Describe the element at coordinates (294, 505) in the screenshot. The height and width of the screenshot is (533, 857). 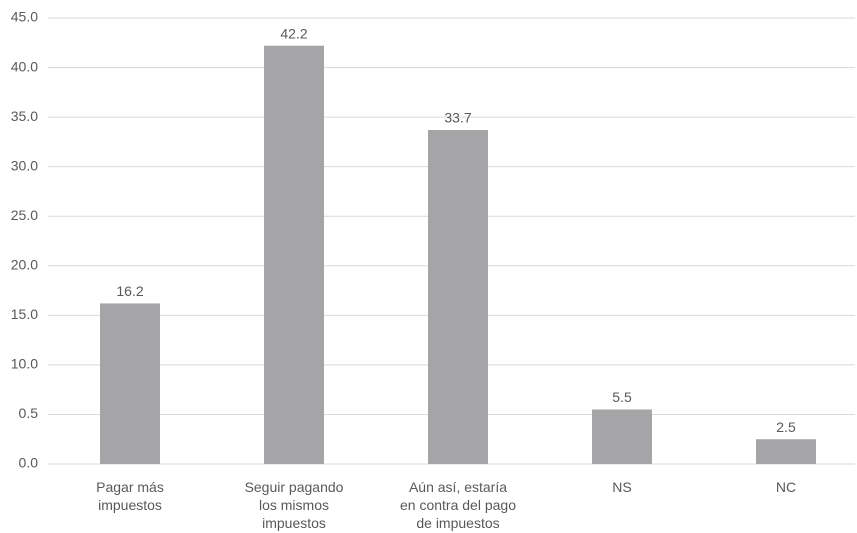
I see `x-tick-label: Seguir pagando los mismos impuestos` at that location.